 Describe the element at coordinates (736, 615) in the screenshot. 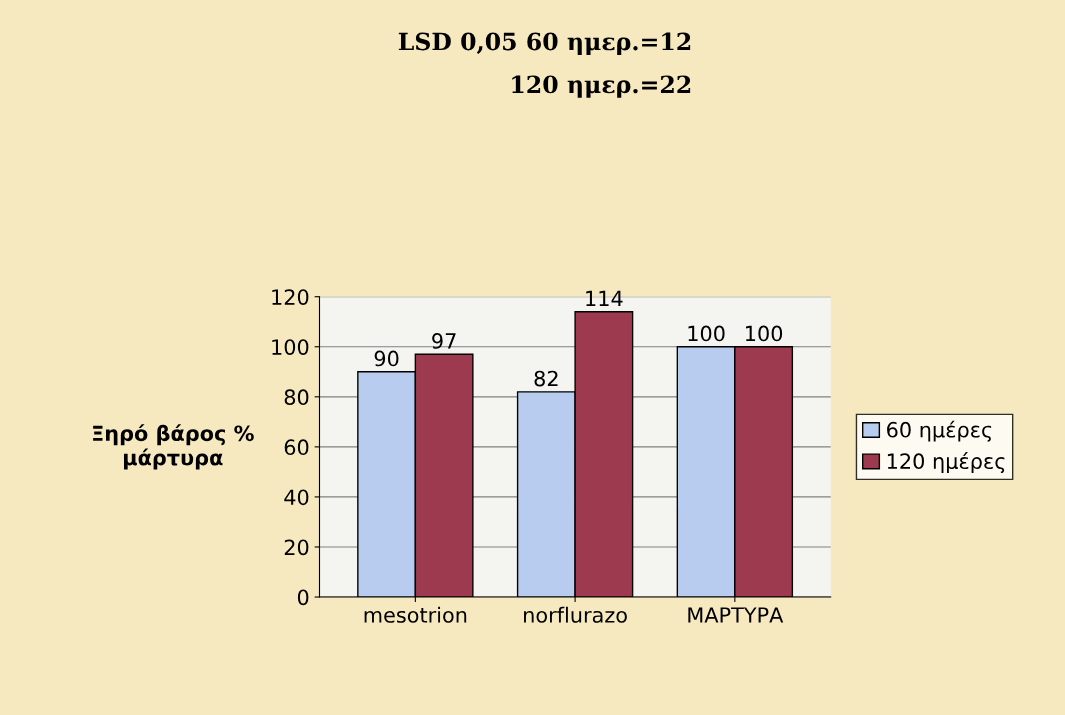

I see `x-tick-label: ΜΑΡΤΥΡΑ` at that location.